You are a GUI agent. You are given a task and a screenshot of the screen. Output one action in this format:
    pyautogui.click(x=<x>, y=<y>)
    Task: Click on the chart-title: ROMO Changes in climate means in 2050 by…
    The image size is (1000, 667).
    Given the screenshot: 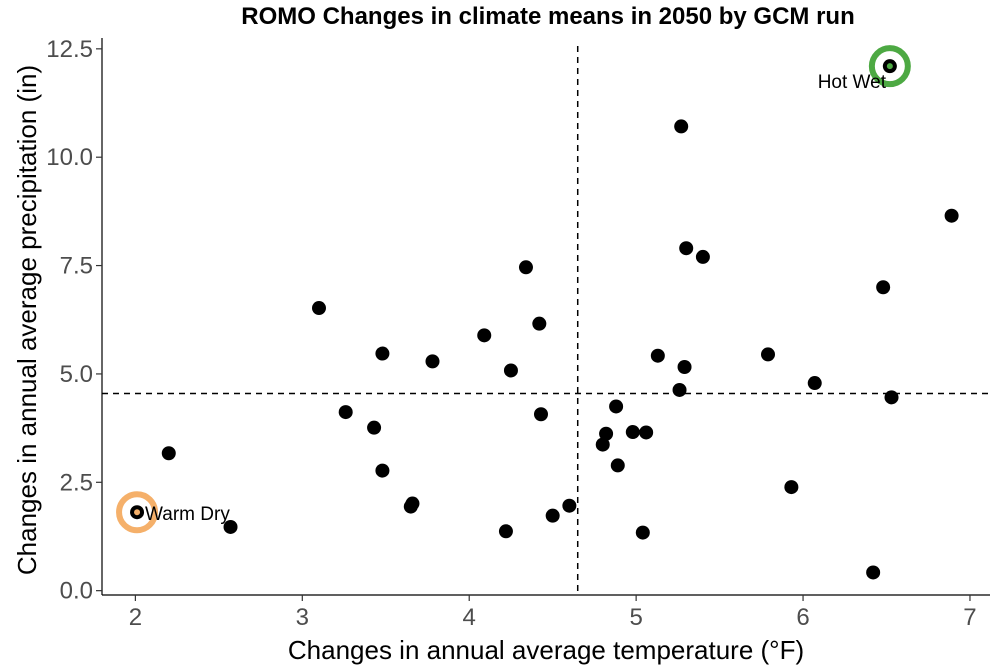 What is the action you would take?
    pyautogui.click(x=548, y=16)
    